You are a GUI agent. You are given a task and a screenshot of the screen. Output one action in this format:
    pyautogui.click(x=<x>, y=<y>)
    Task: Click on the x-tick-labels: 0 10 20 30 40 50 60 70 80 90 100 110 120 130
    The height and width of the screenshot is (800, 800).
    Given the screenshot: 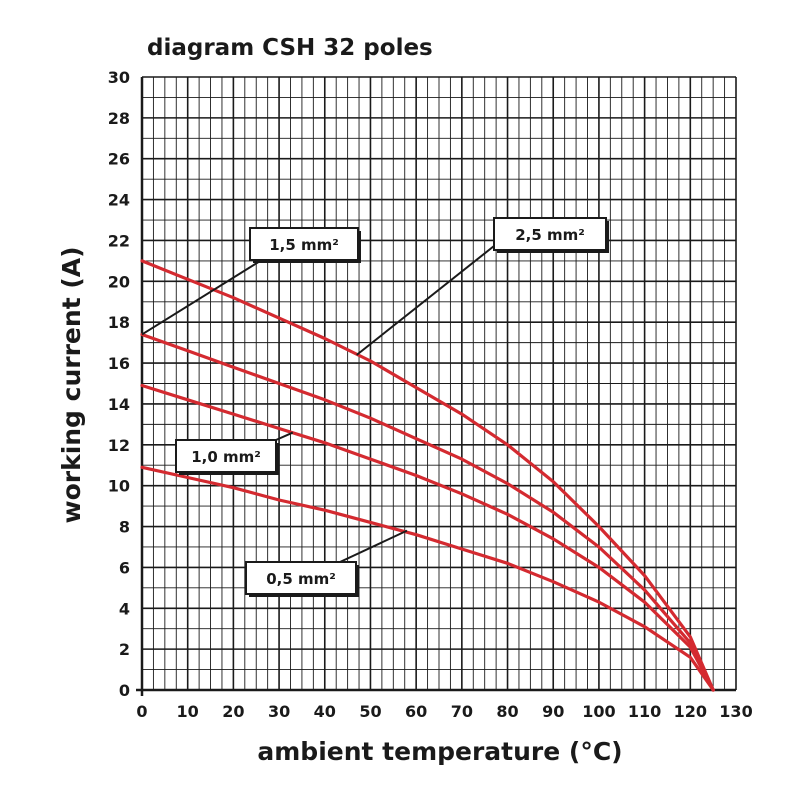 What is the action you would take?
    pyautogui.click(x=444, y=711)
    